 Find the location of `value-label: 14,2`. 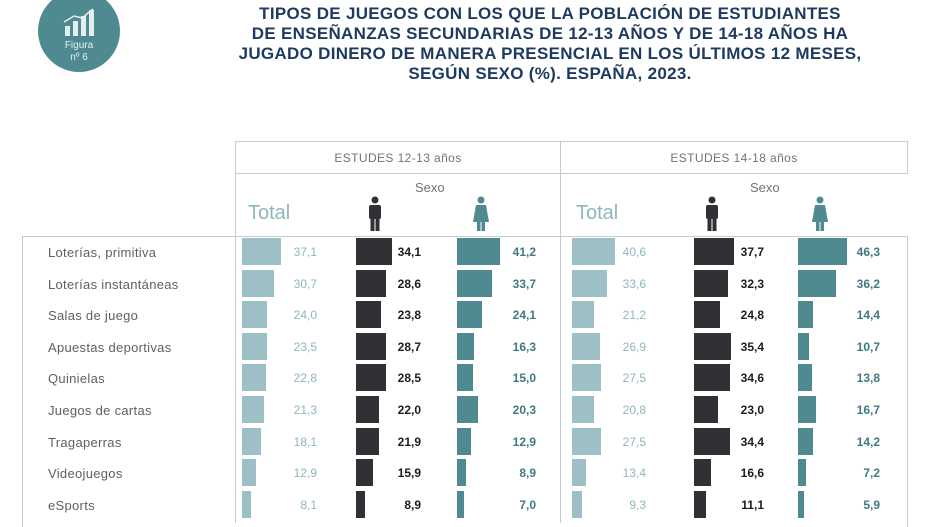

value-label: 14,2 is located at coordinates (868, 441).